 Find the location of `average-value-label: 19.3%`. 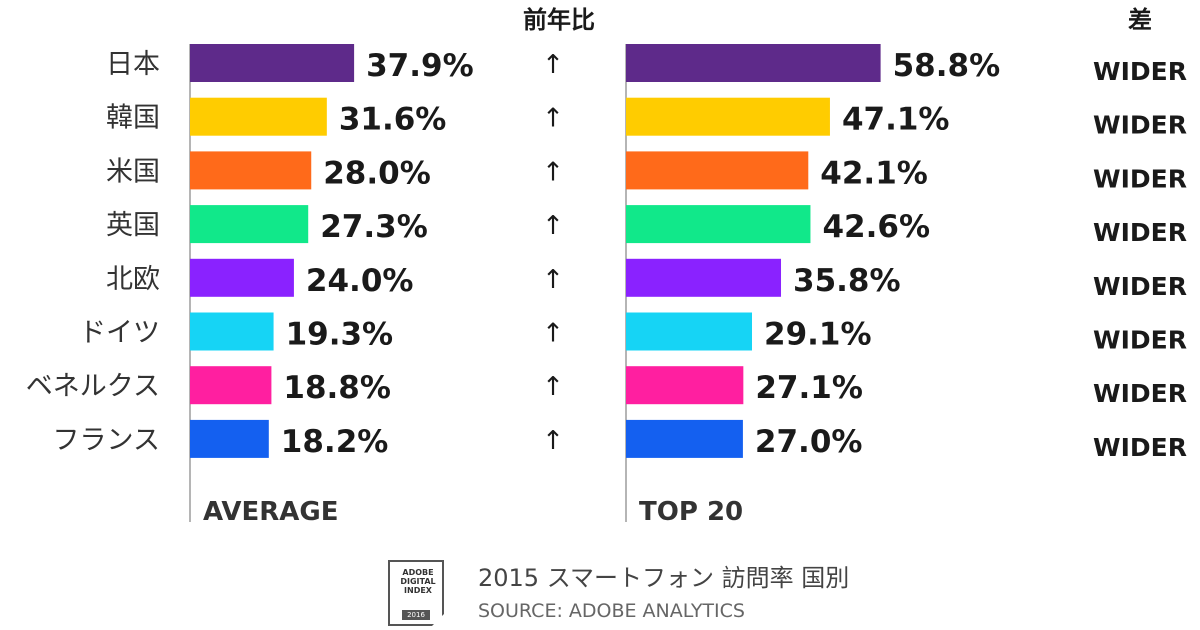

average-value-label: 19.3% is located at coordinates (340, 335).